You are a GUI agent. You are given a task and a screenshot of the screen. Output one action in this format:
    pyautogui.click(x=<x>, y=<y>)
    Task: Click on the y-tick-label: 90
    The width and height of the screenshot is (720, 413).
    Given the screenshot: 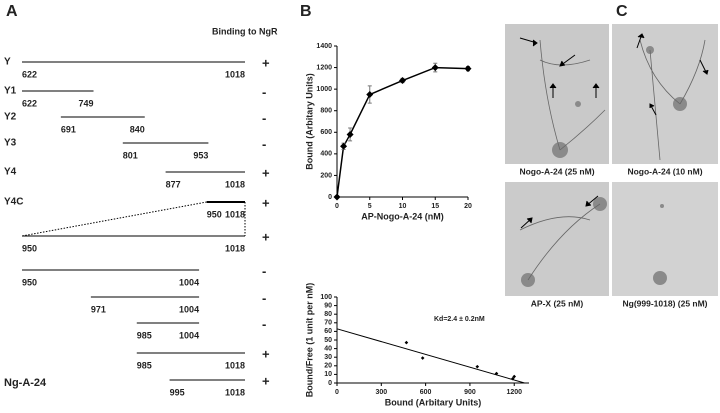 What is the action you would take?
    pyautogui.click(x=328, y=305)
    